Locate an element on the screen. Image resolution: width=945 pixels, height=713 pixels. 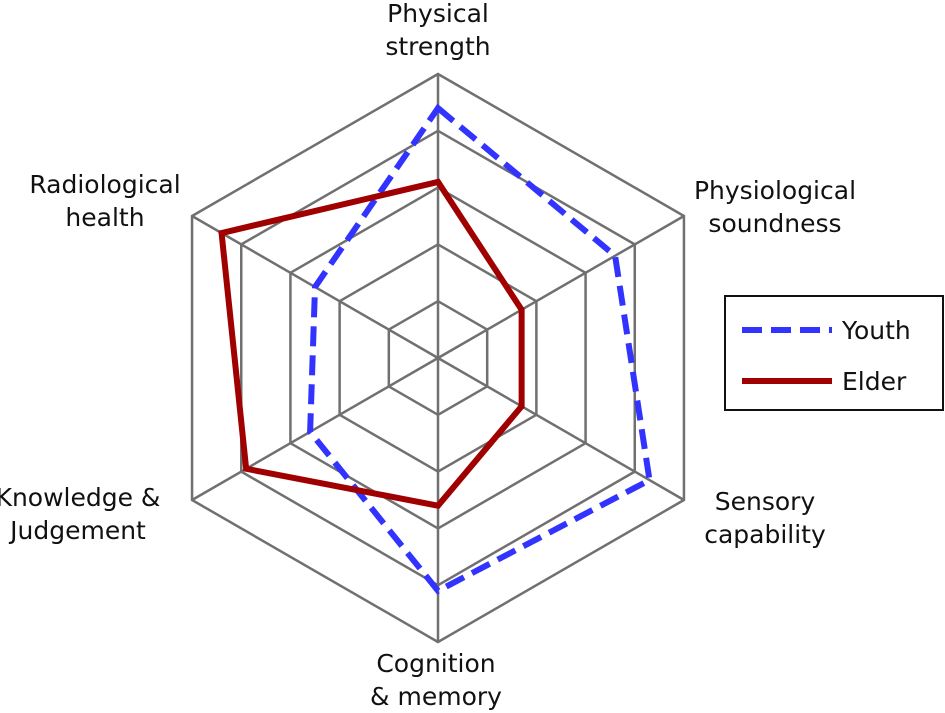
axis-label: strength is located at coordinates (437, 46).